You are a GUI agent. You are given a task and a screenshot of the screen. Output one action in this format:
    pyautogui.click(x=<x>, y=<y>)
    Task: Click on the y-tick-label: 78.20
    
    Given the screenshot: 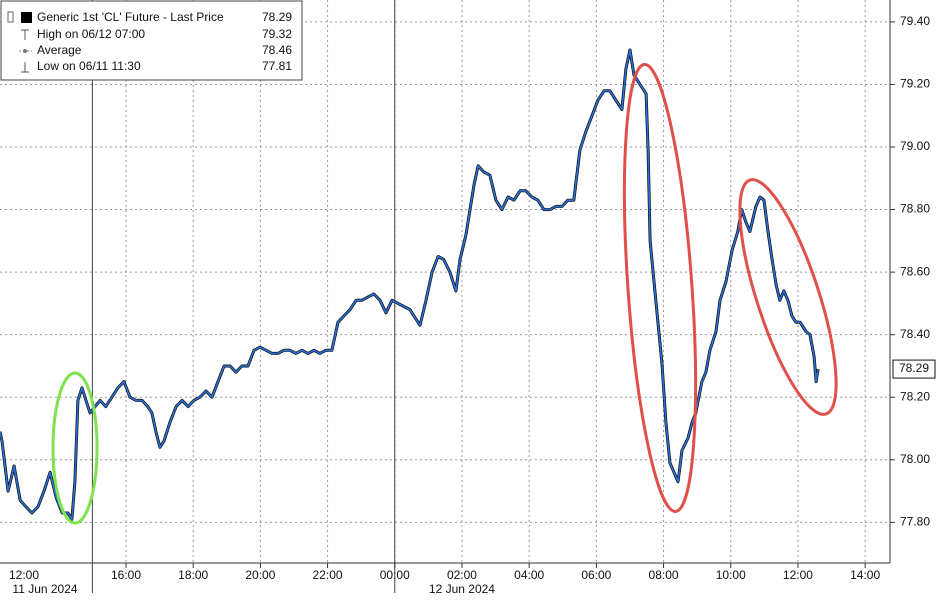 What is the action you would take?
    pyautogui.click(x=915, y=396)
    